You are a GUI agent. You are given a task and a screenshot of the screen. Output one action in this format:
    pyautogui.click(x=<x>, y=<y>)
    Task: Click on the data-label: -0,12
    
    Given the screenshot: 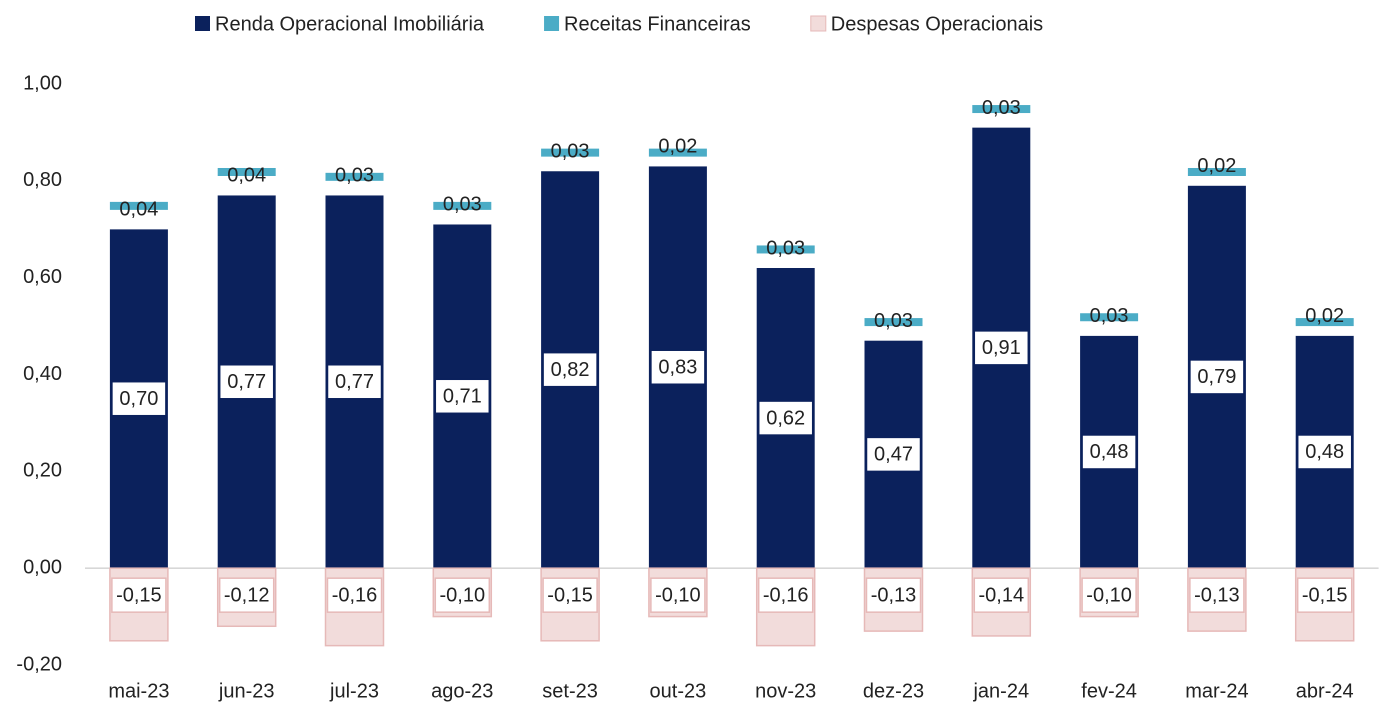 What is the action you would take?
    pyautogui.click(x=247, y=595)
    